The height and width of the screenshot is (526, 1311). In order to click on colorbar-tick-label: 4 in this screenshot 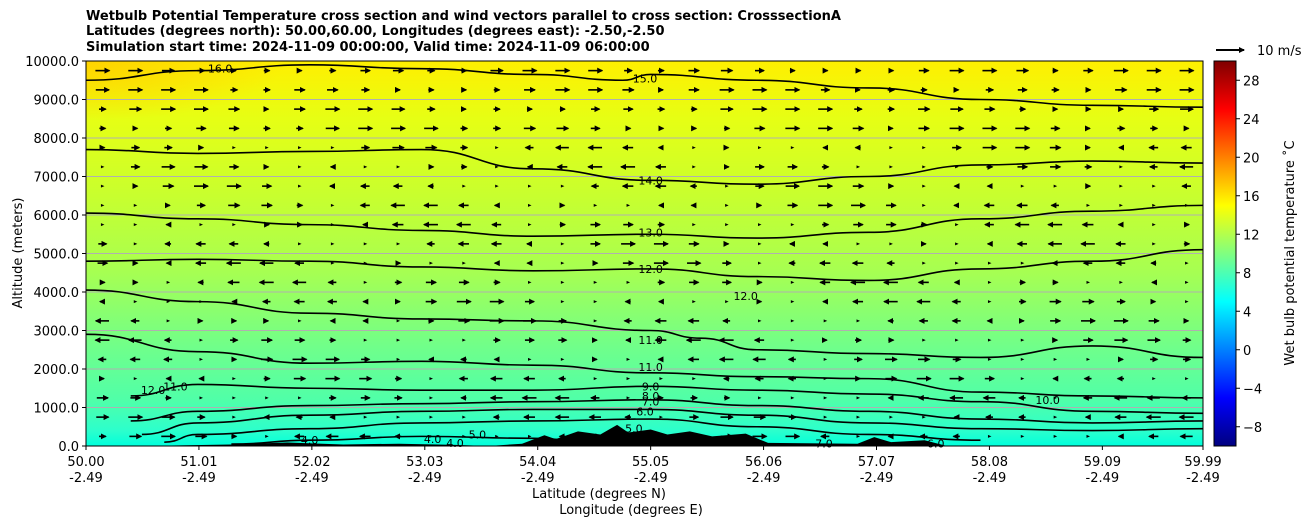, I will do `click(1247, 312)`.